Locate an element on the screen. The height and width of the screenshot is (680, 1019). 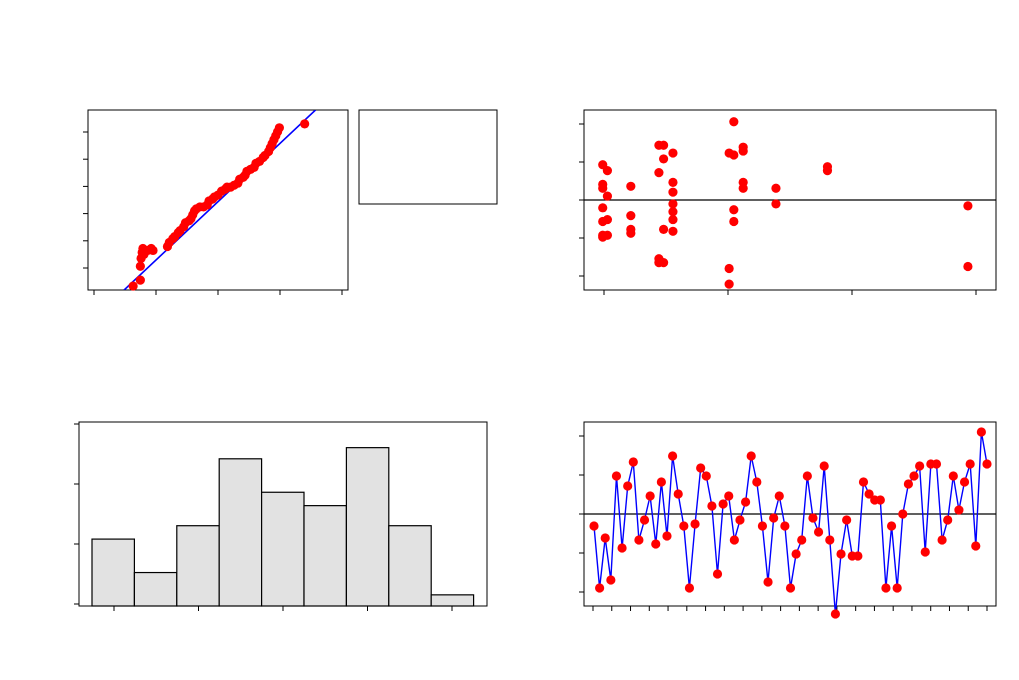
histogram-bars is located at coordinates (283, 527).